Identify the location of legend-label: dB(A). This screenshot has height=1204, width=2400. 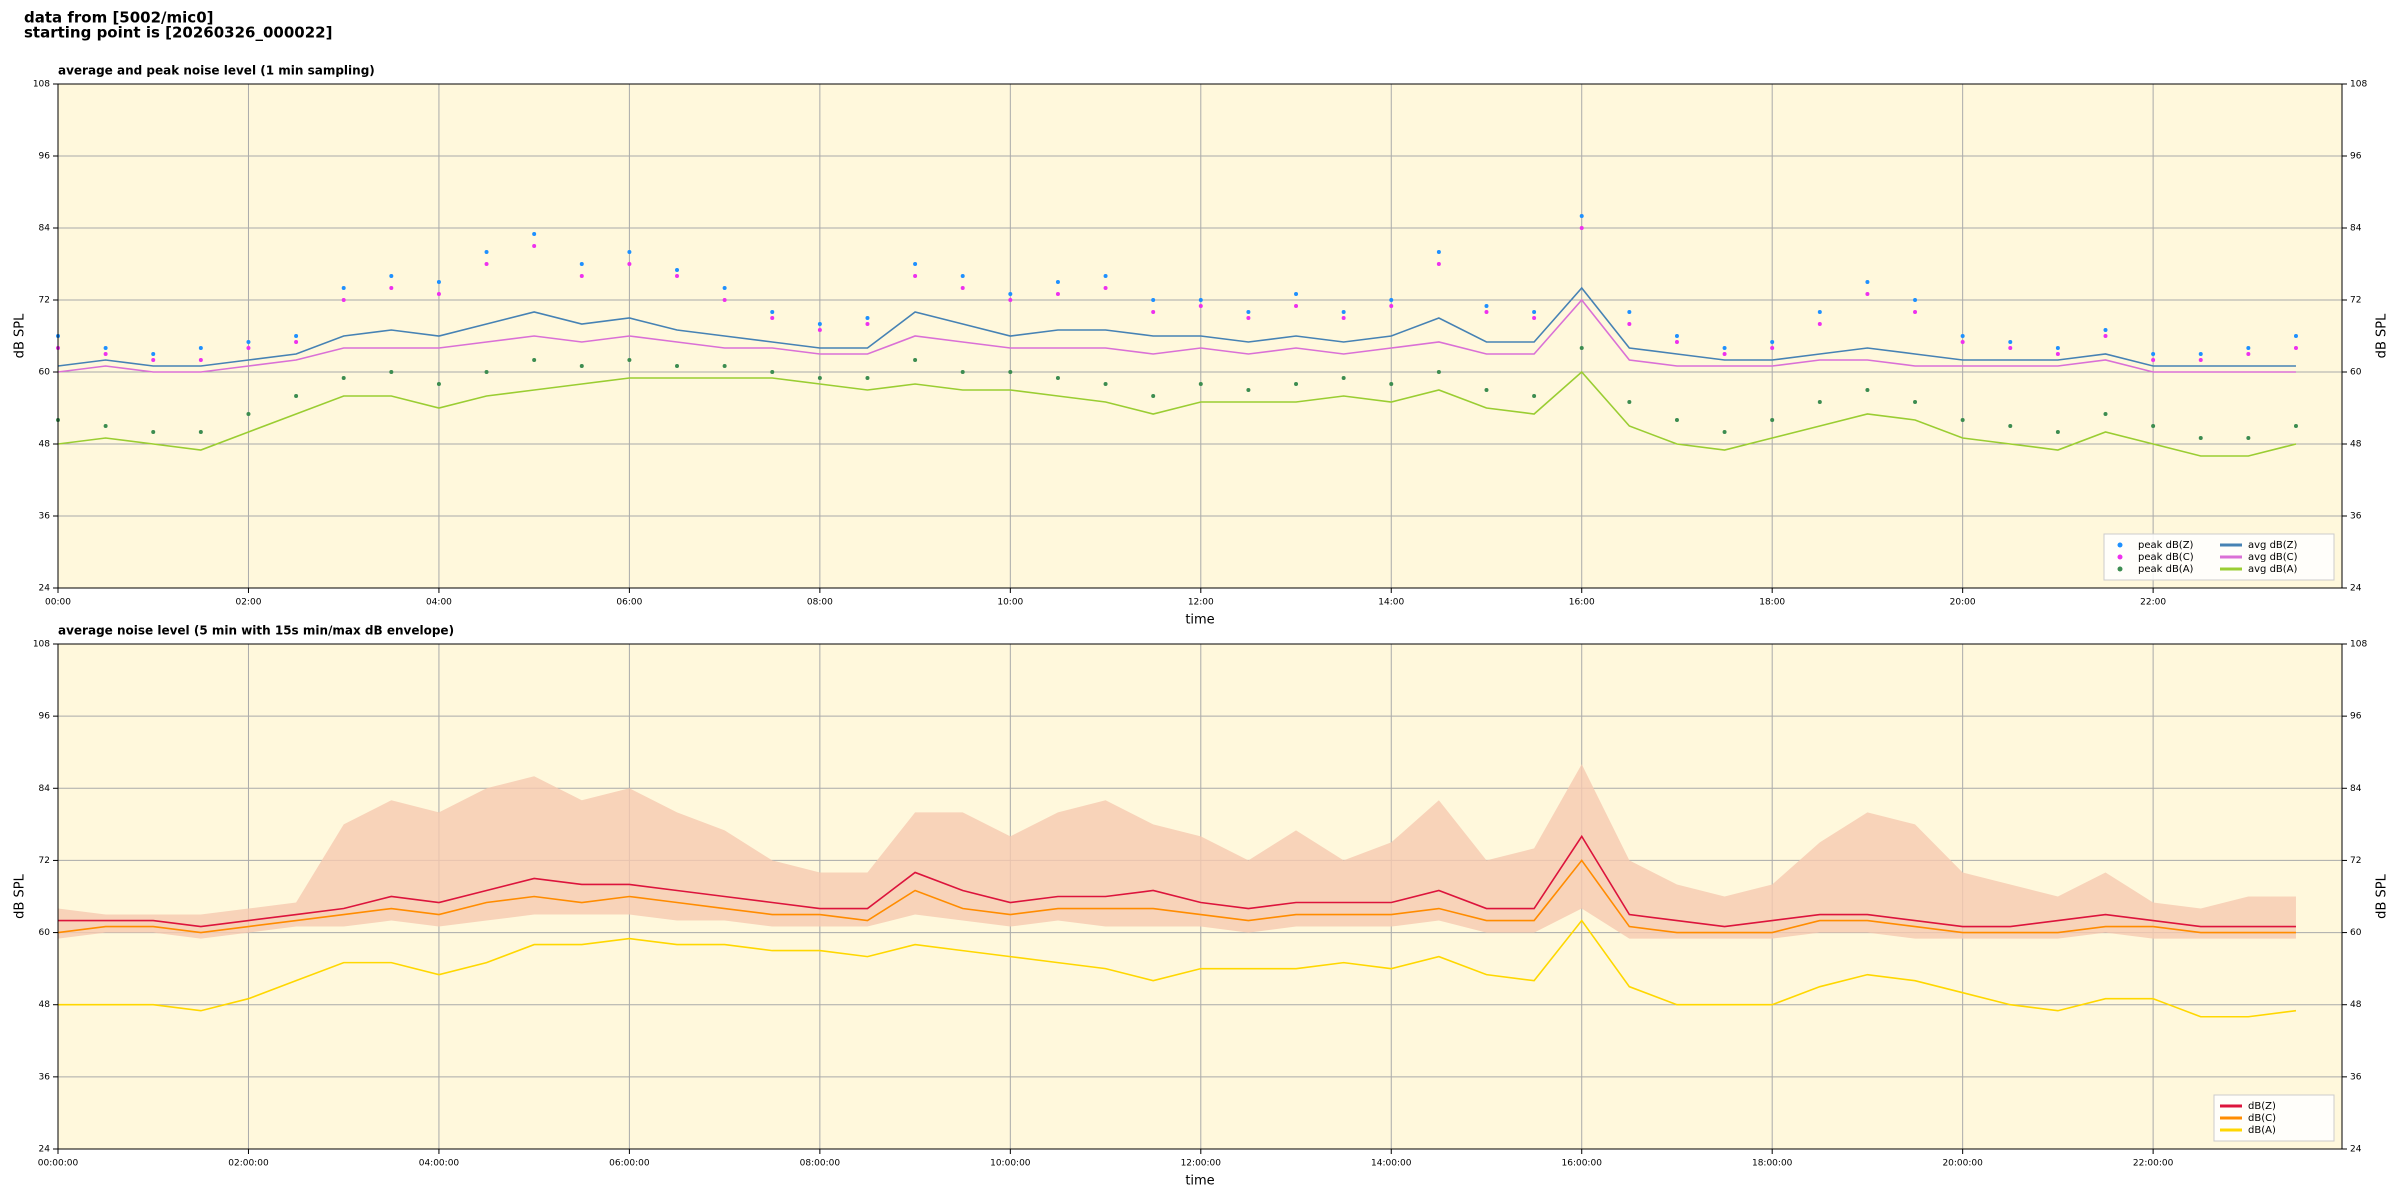
(2262, 1130).